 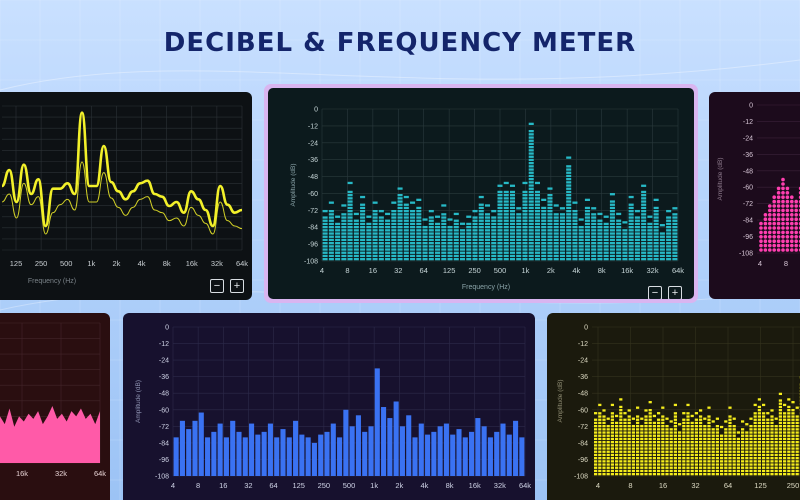 I want to click on y-tick-label: -84, so click(x=748, y=221).